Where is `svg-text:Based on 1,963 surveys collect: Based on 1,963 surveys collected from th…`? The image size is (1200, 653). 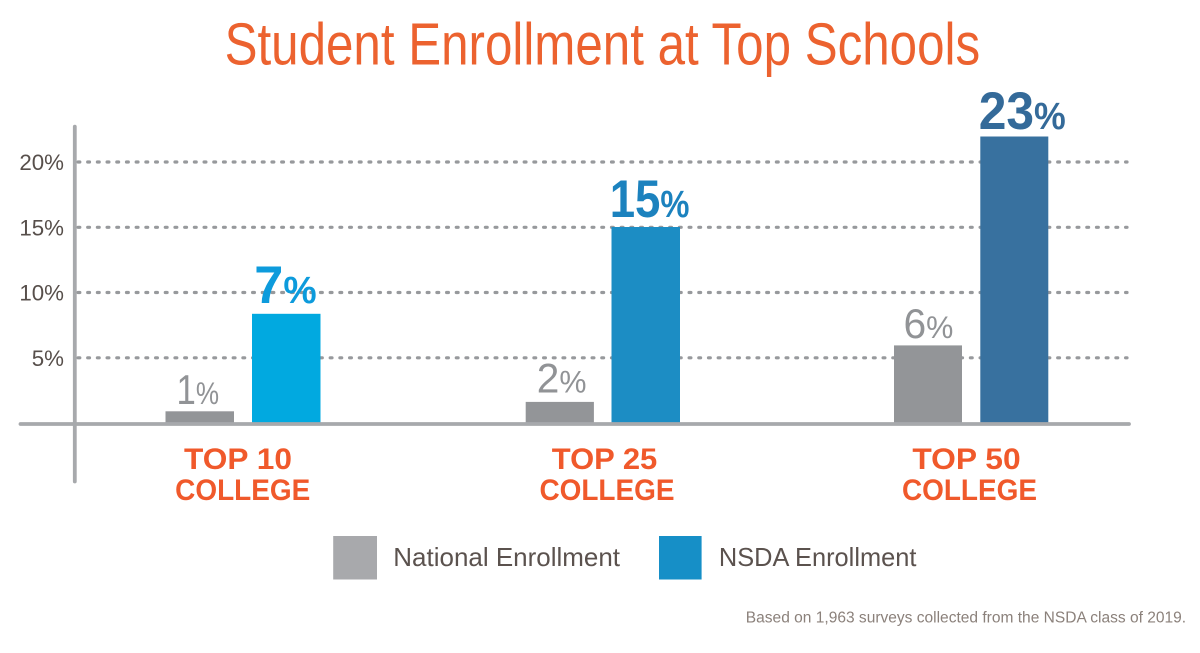 svg-text:Based on 1,963 surveys collect: Based on 1,963 surveys collected from th… is located at coordinates (966, 618).